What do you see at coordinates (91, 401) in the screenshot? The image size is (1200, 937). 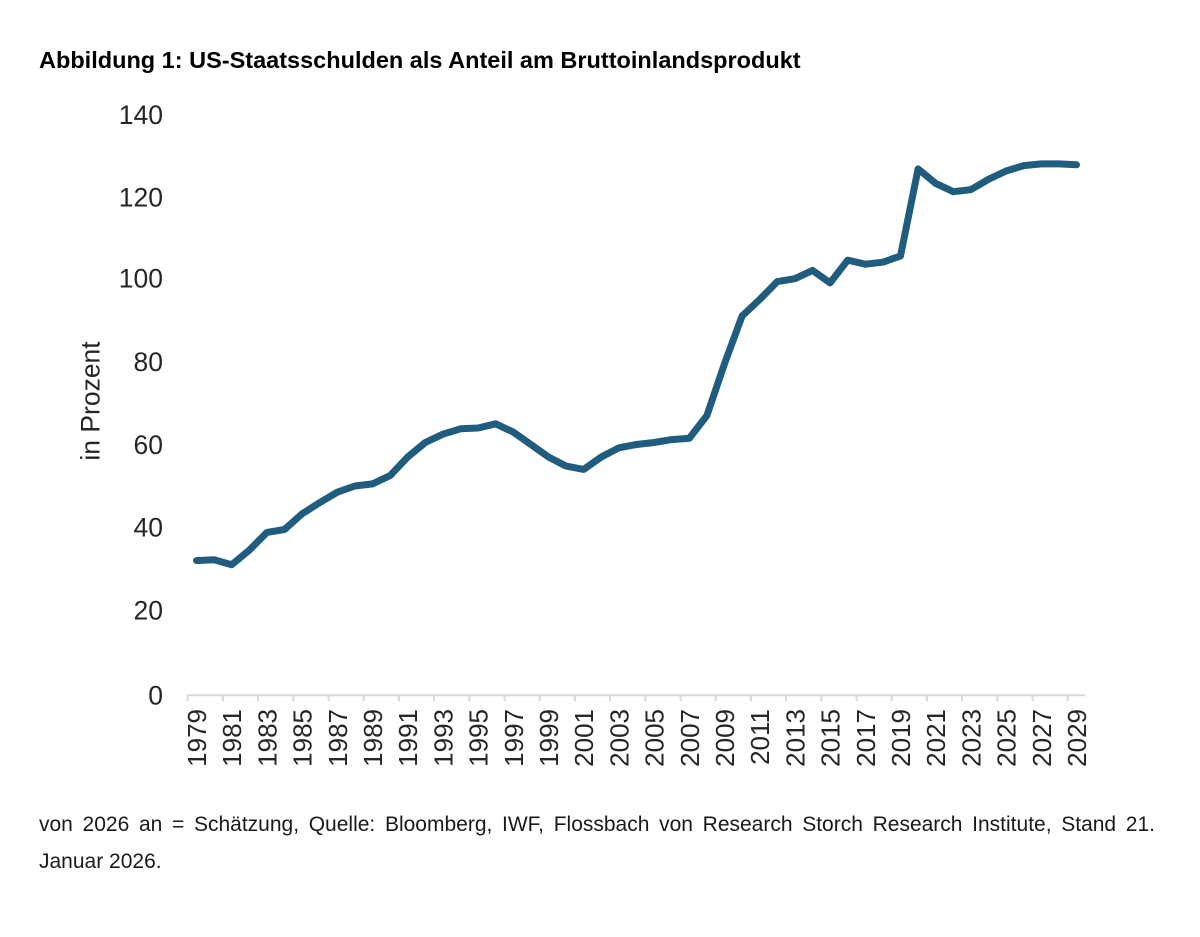 I see `svg-text: in Prozent` at bounding box center [91, 401].